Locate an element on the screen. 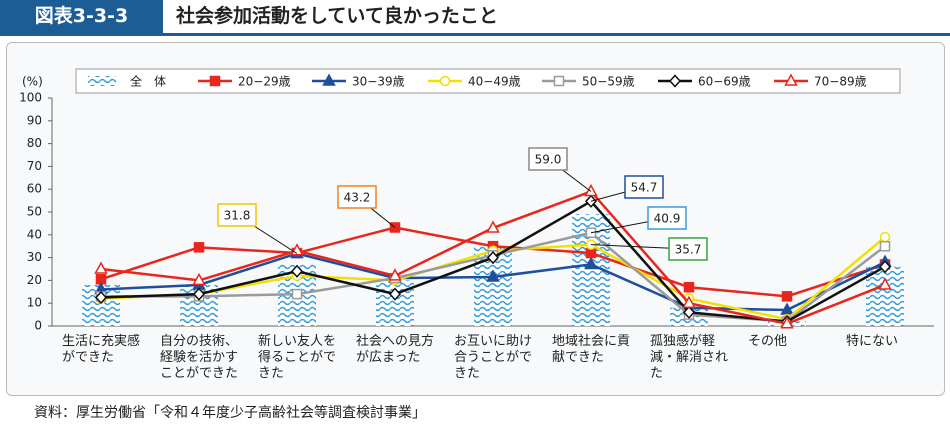 The width and height of the screenshot is (950, 442). legend-swatch is located at coordinates (102, 81).